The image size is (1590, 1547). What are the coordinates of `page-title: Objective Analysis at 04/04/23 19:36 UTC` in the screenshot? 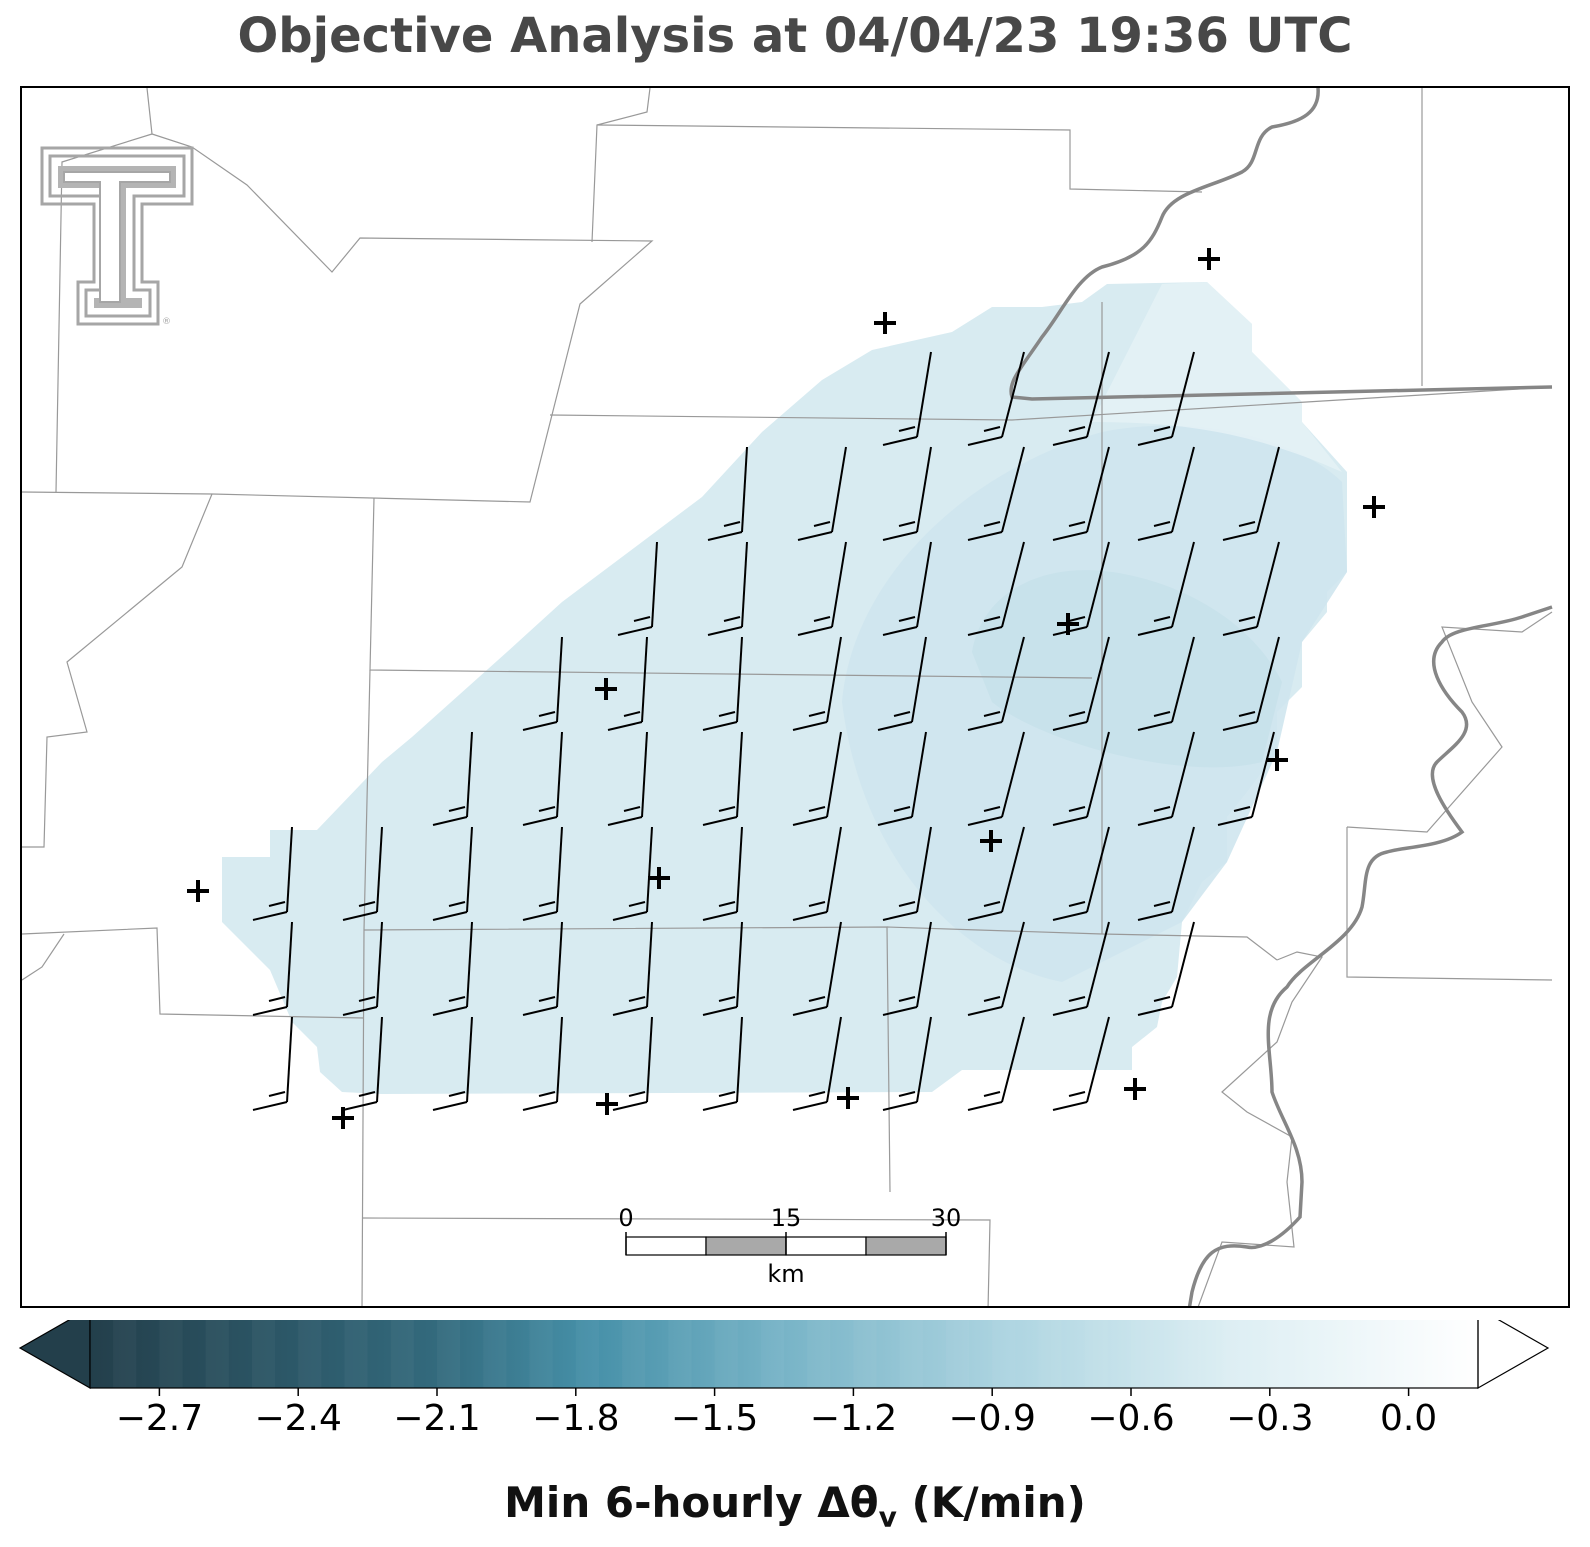 It's located at (795, 36).